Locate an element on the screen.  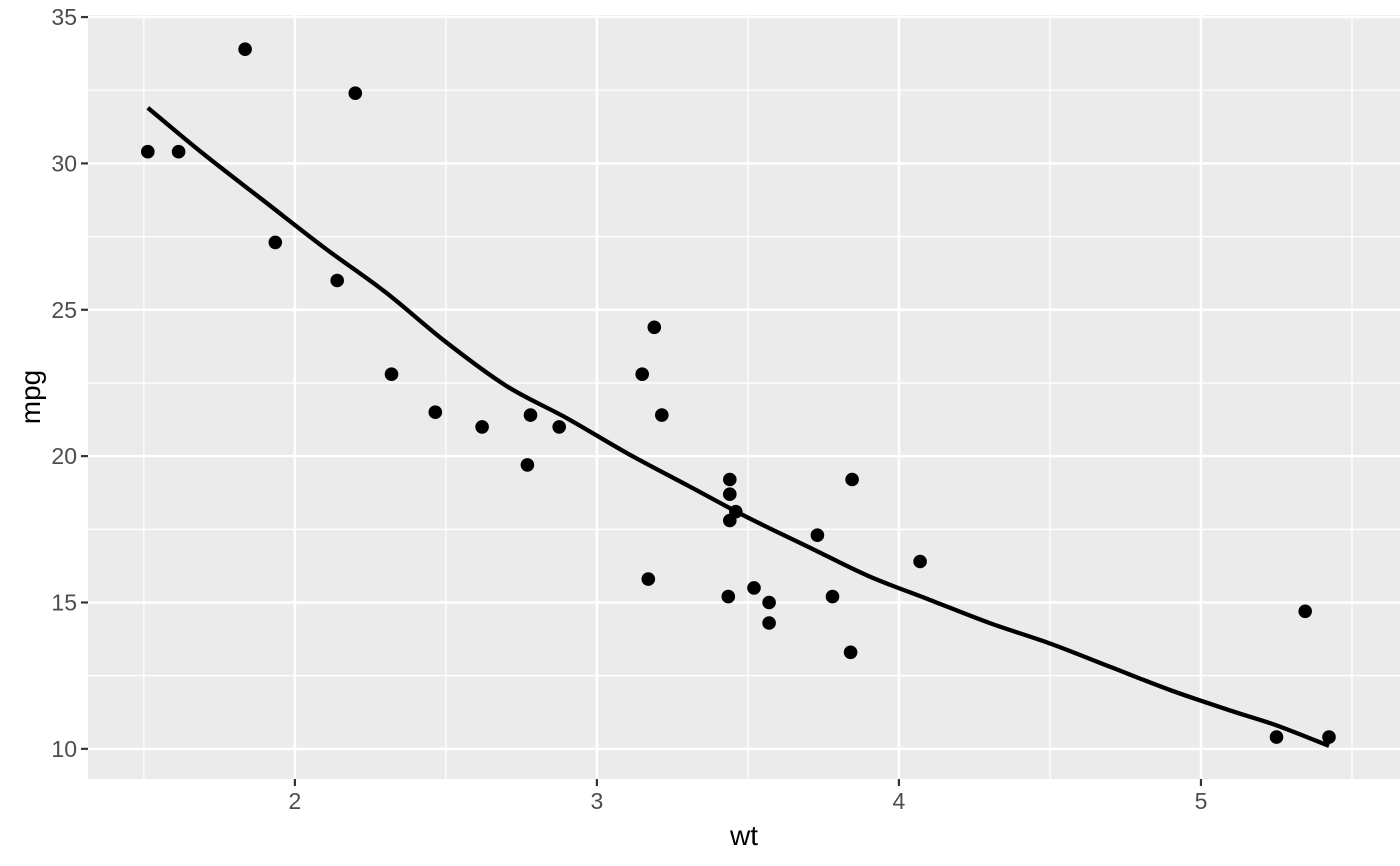
y-axis-title: mpg is located at coordinates (30, 397).